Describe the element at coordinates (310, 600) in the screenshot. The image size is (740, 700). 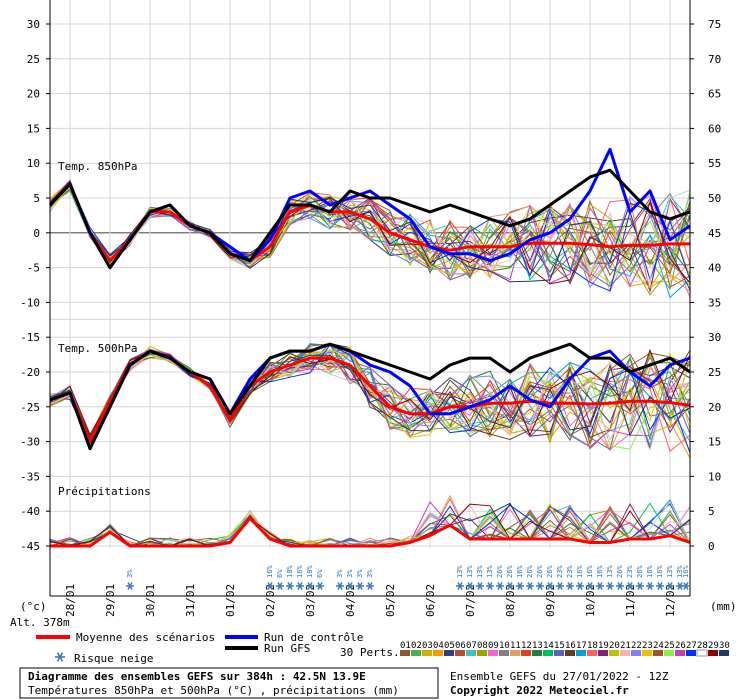
I see `x-tick-label: 03/02` at that location.